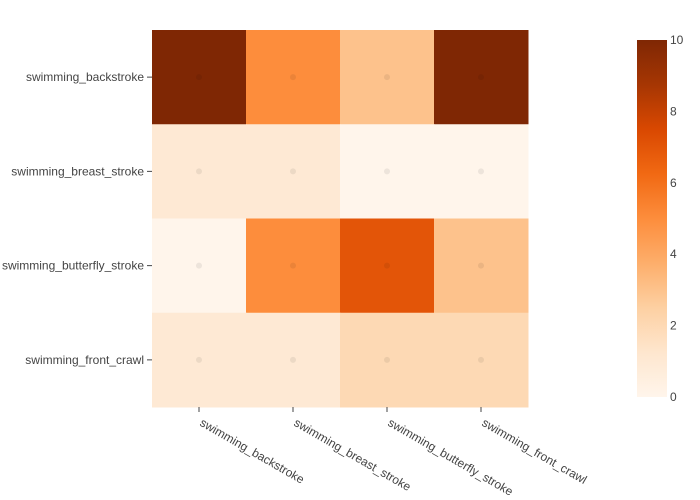 The image size is (700, 500). What do you see at coordinates (652, 218) in the screenshot?
I see `colorbar` at bounding box center [652, 218].